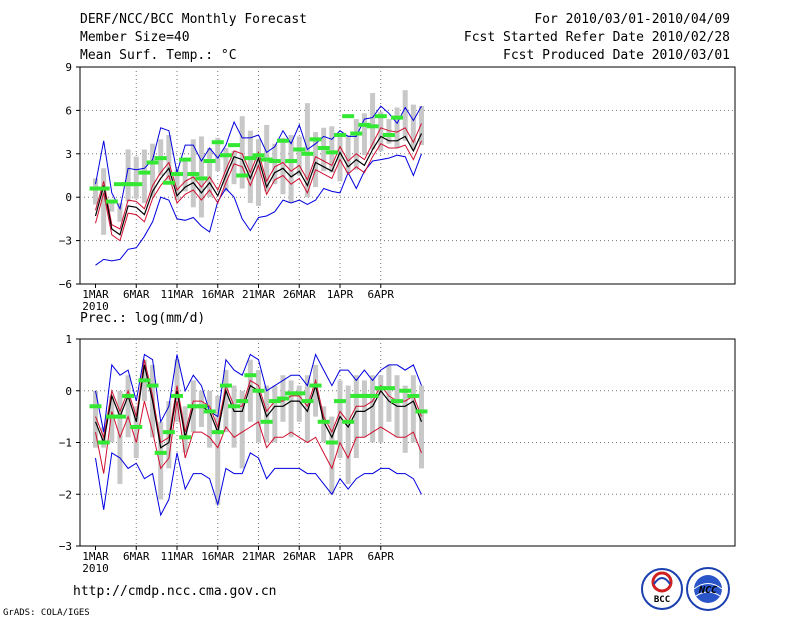 The image size is (800, 618). I want to click on series-lower-inner, so click(258, 191).